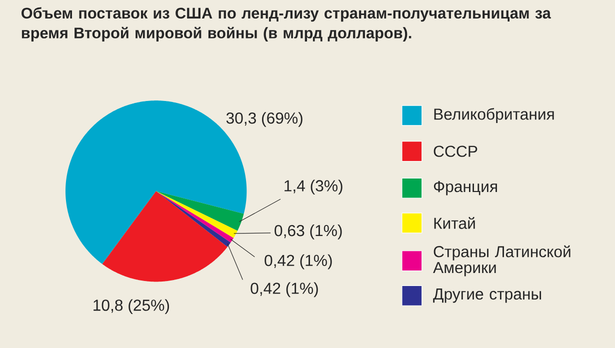  Describe the element at coordinates (313, 187) in the screenshot. I see `data-label: 1,4 (3%)` at that location.